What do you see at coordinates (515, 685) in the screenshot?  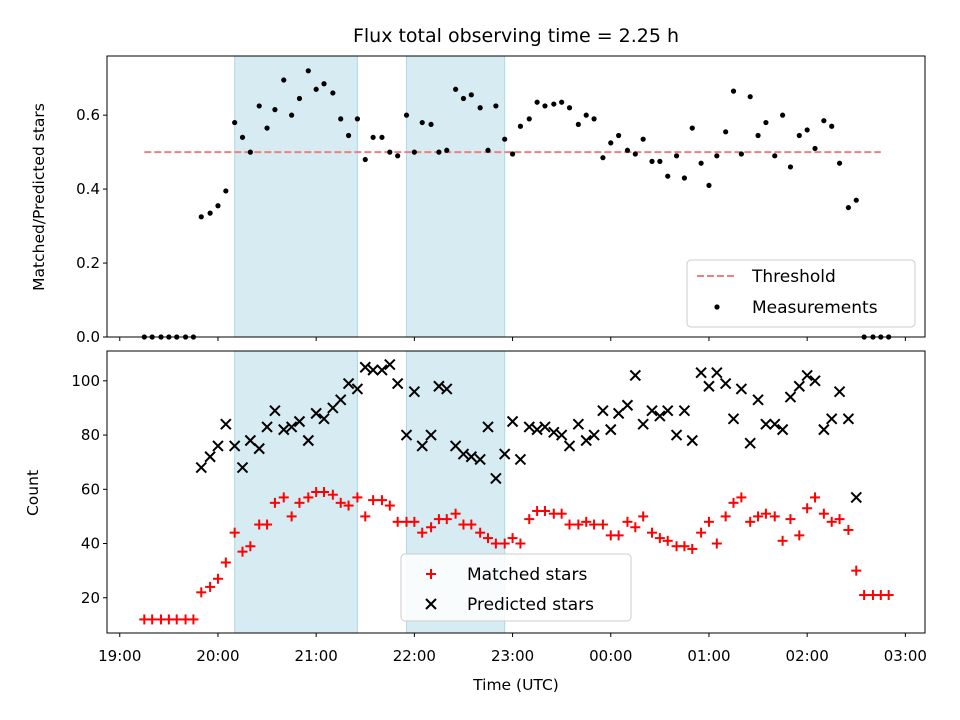 I see `bottom-x-axis-label: Time (UTC)` at bounding box center [515, 685].